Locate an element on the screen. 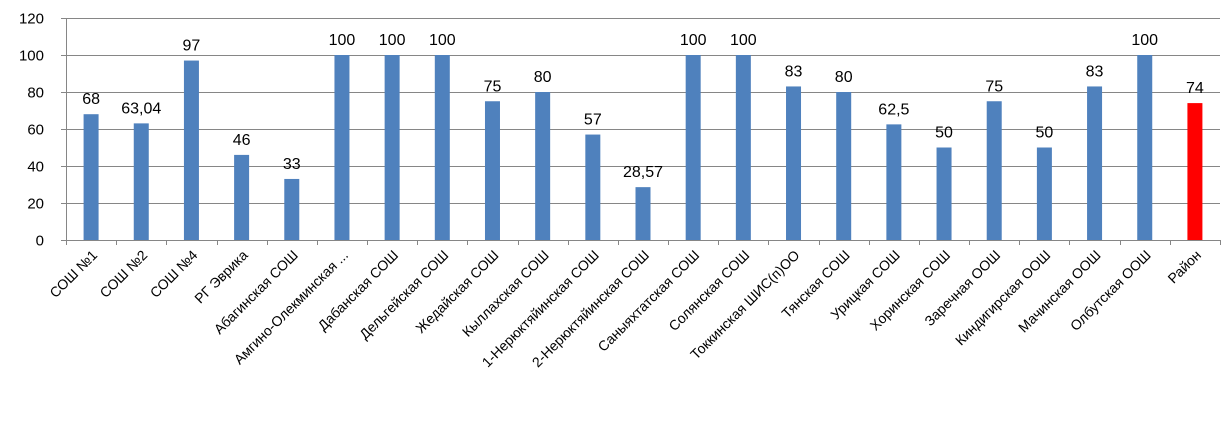  y-tick-label: 40 is located at coordinates (35, 167).